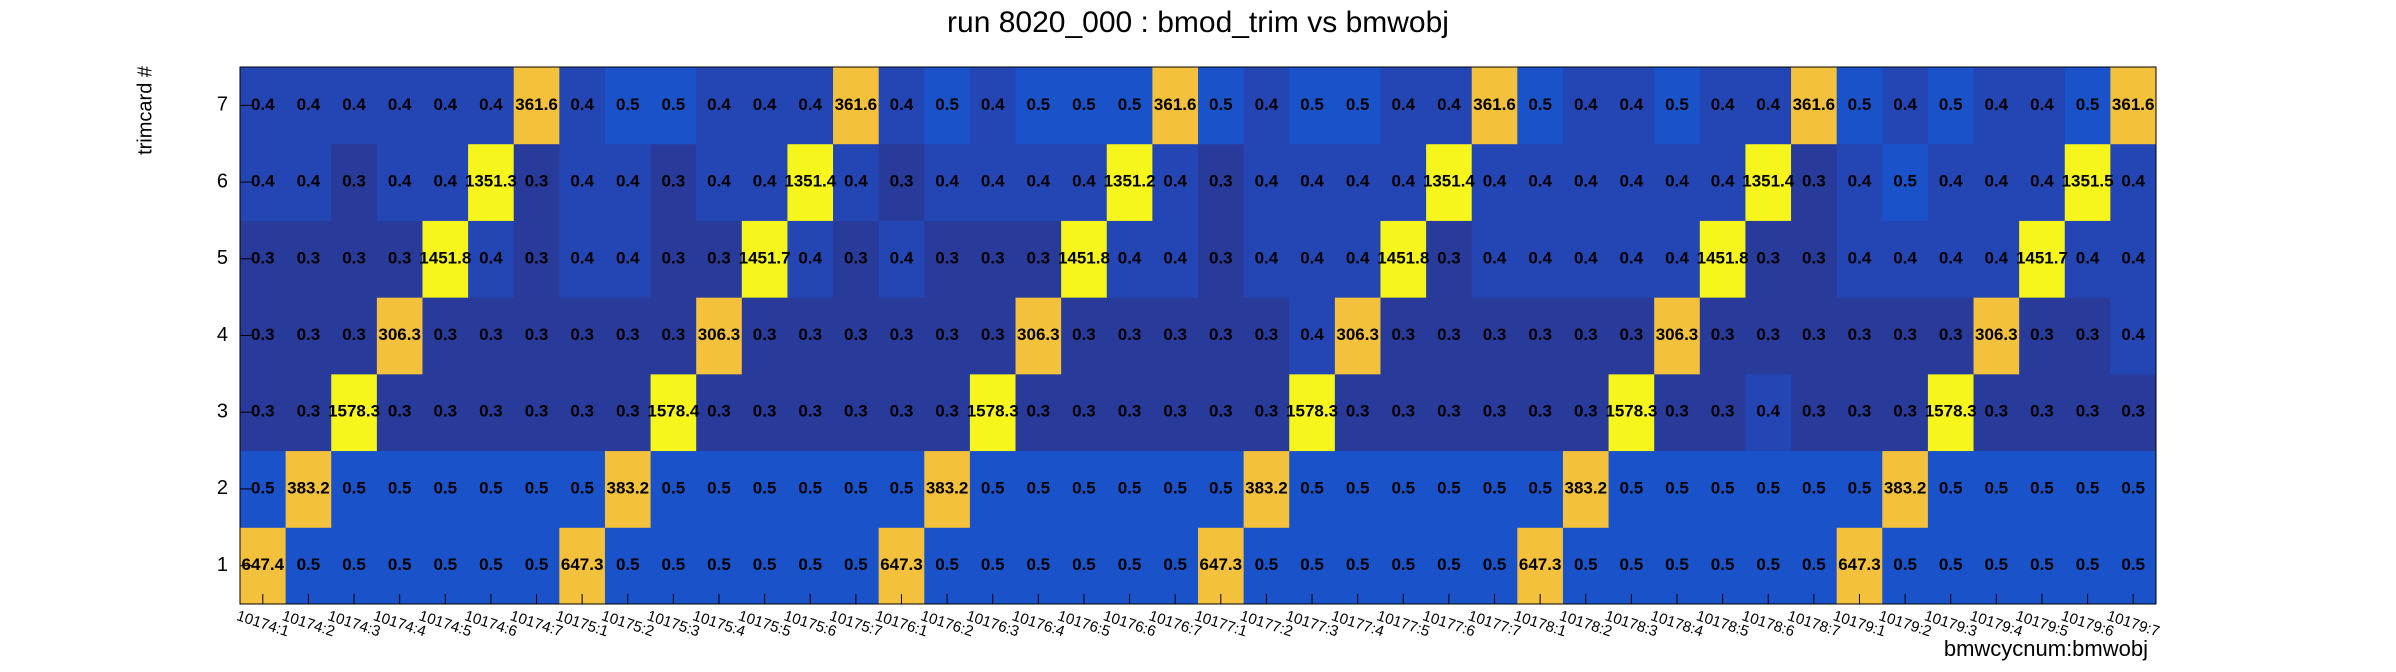  I want to click on cell-label: 1578.3, so click(1951, 411).